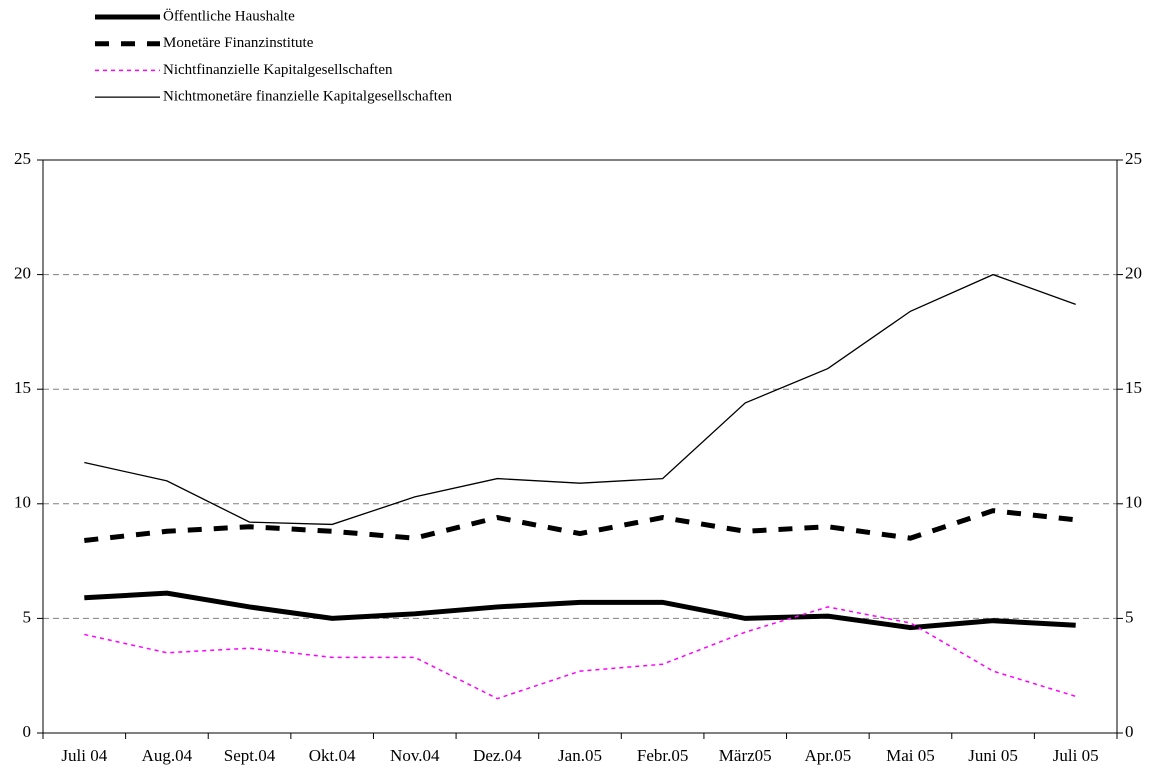 Image resolution: width=1152 pixels, height=773 pixels. I want to click on x-tick-label: Okt.04, so click(332, 755).